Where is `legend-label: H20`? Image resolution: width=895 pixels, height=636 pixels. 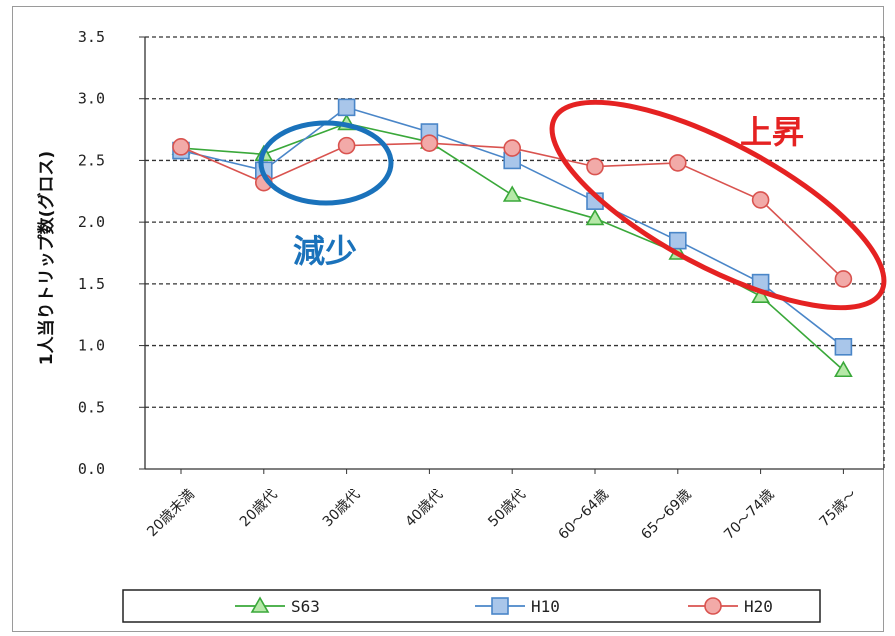 legend-label: H20 is located at coordinates (758, 606).